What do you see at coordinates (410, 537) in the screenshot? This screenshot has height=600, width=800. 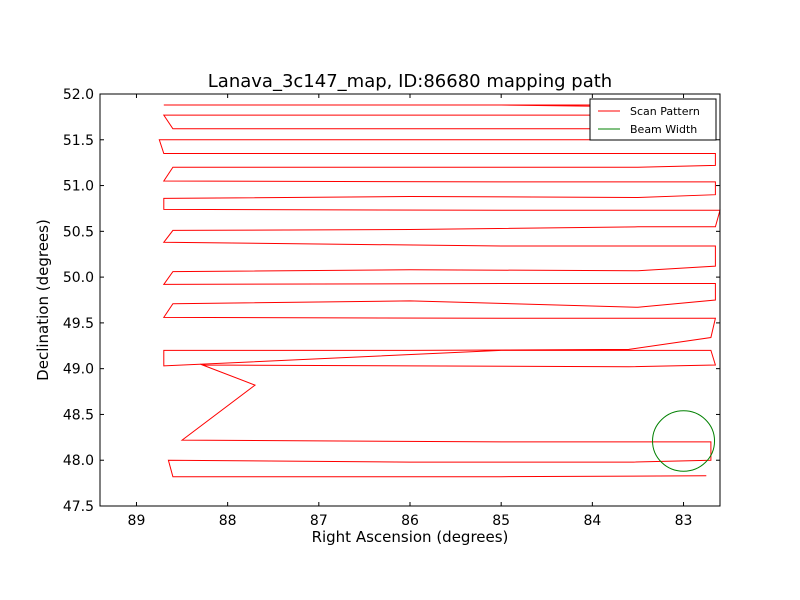 I see `x-axis-label: Right Ascension (degrees)` at bounding box center [410, 537].